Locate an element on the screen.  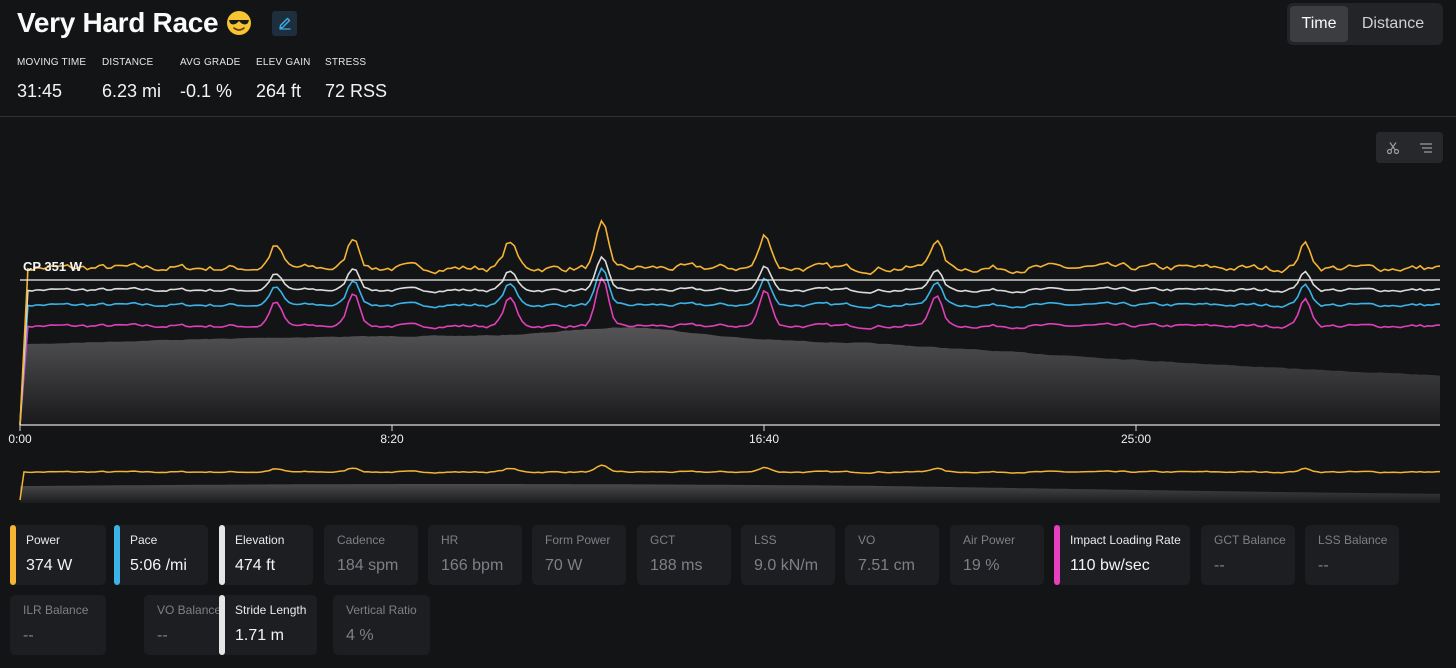
cp-label: CP 351 W is located at coordinates (53, 266).